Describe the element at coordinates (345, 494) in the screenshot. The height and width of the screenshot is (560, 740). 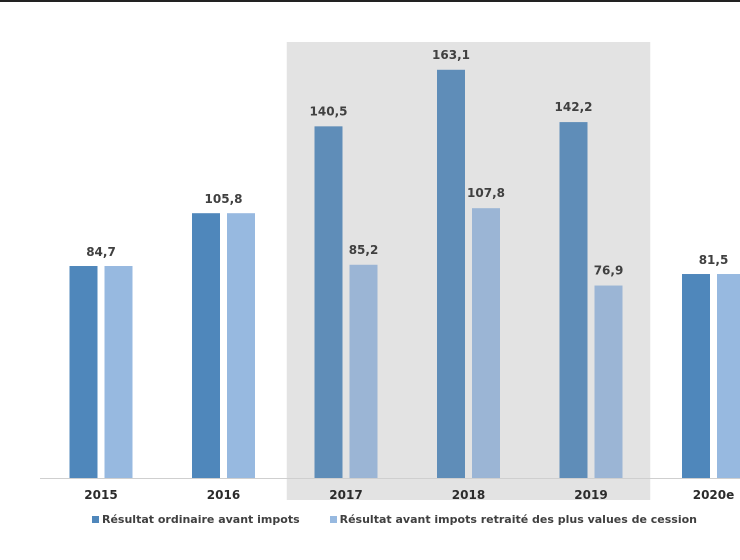
I see `x-tick-label-2017: 2017` at that location.